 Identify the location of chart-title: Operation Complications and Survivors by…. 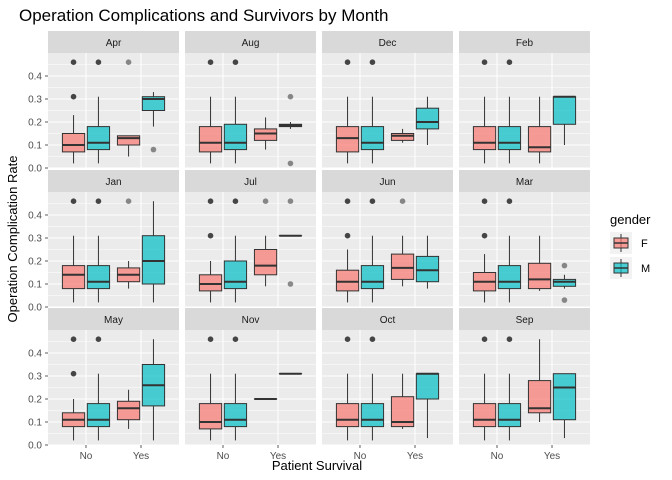
(203, 15).